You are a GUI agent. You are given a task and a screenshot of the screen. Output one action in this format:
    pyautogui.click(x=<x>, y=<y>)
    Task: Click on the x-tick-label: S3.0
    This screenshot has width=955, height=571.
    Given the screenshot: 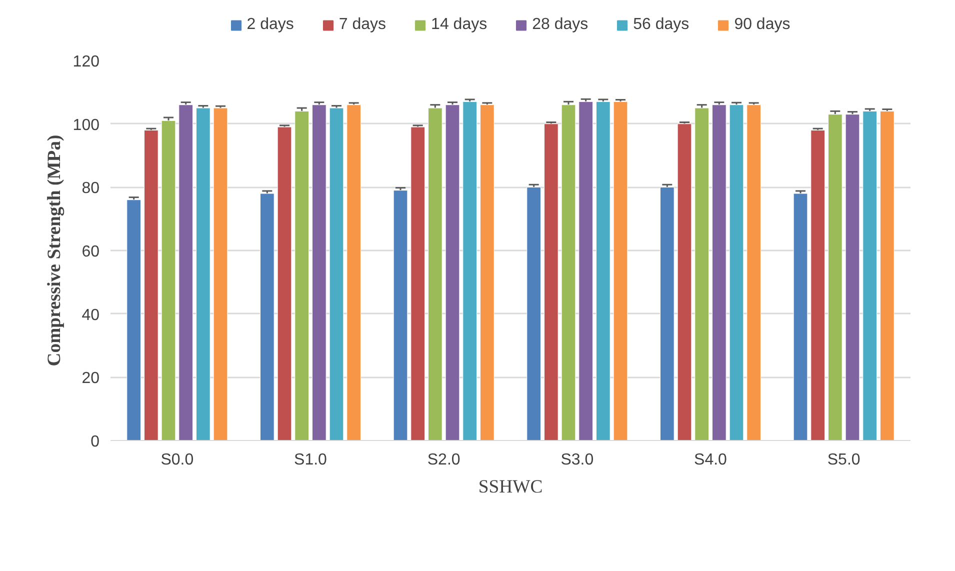 What is the action you would take?
    pyautogui.click(x=577, y=460)
    